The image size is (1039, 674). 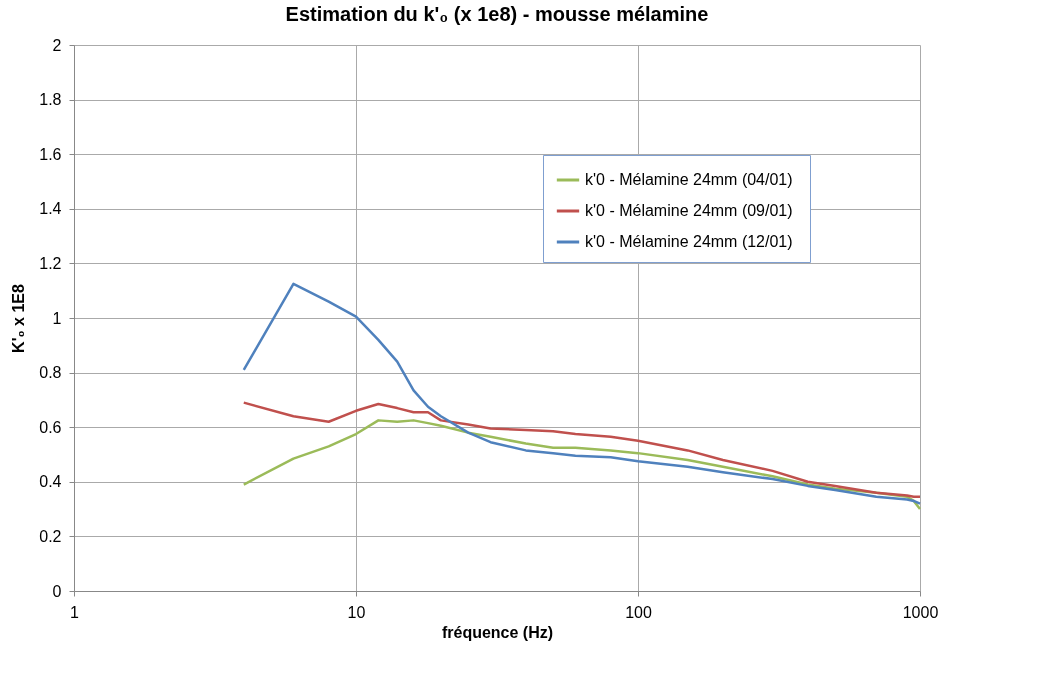 I want to click on y-tick-label: 1.2, so click(x=50, y=263).